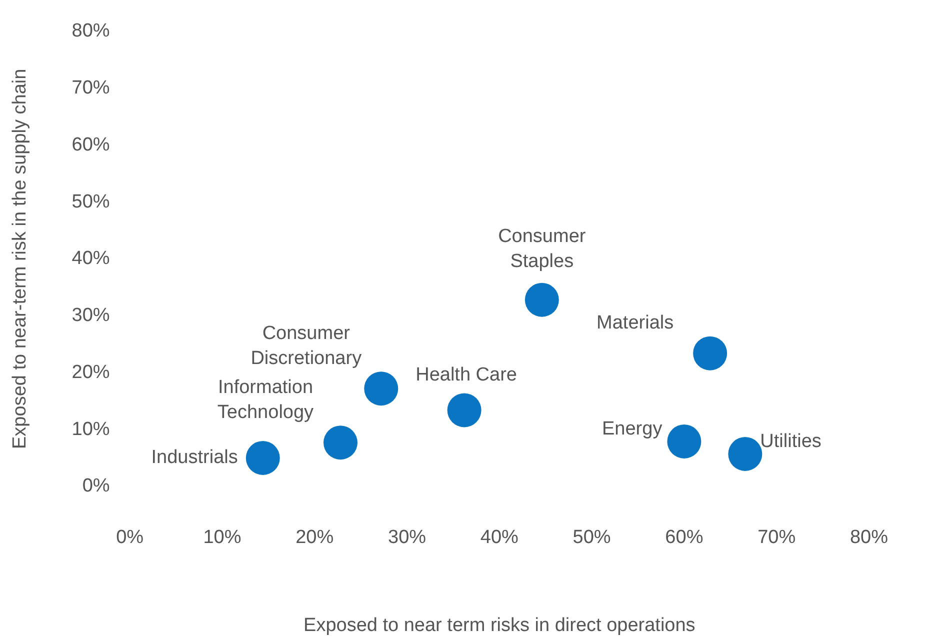 The width and height of the screenshot is (928, 641). I want to click on x-tick-label: 0%, so click(130, 537).